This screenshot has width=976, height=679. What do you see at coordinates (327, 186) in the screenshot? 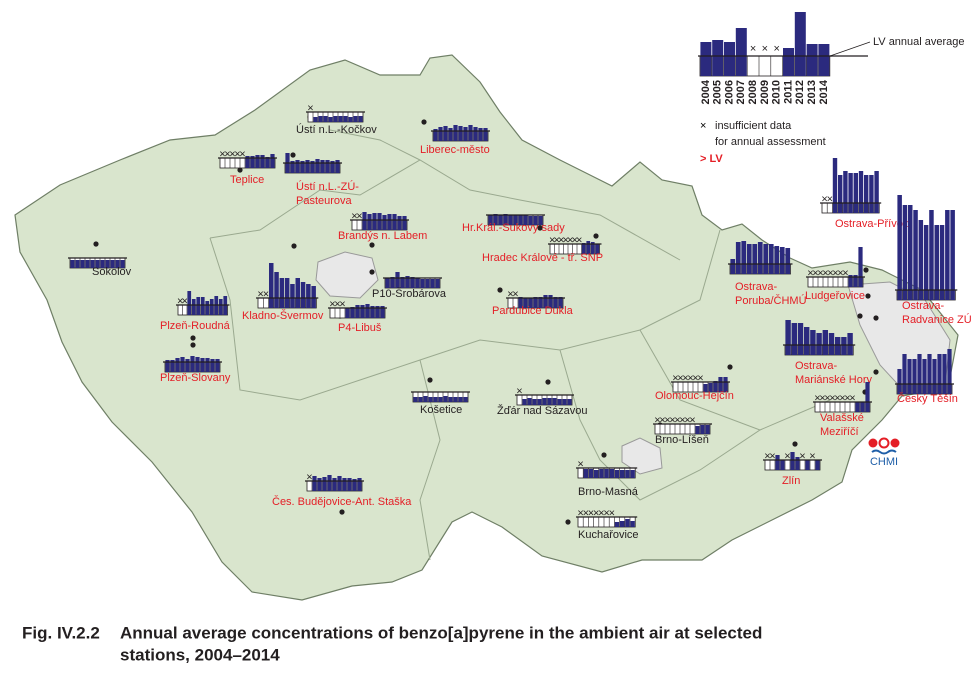
I see `station-label: Ústí n.L.-ZÚ-` at bounding box center [327, 186].